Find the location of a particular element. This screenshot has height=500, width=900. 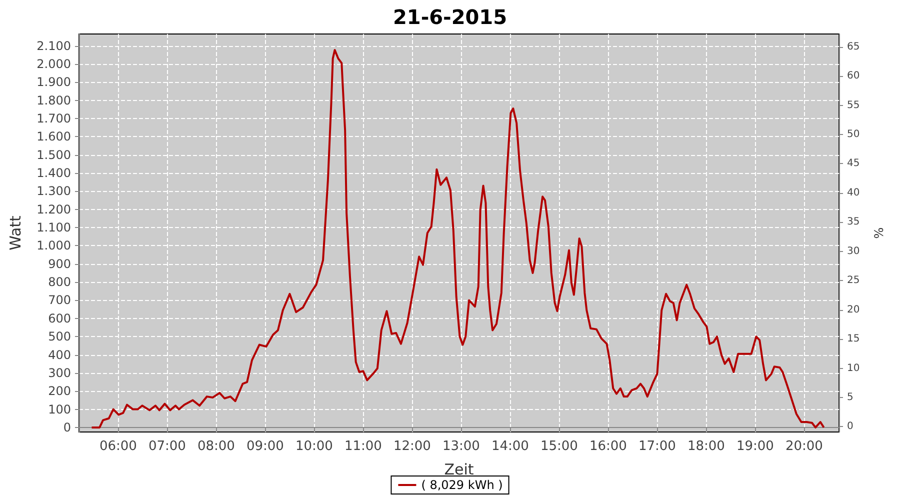

y2-tick-label: 50 is located at coordinates (853, 134).